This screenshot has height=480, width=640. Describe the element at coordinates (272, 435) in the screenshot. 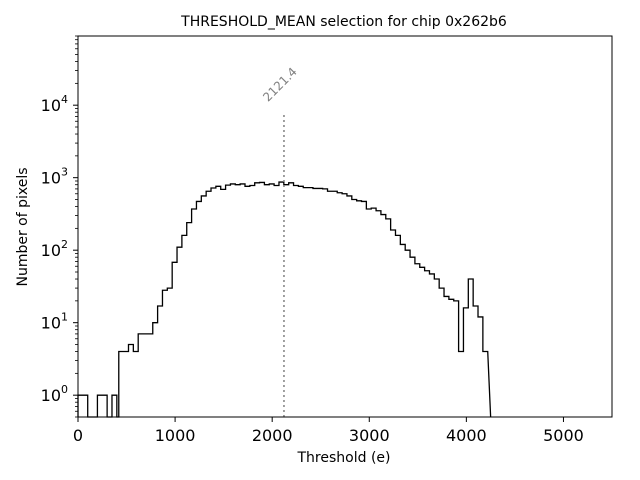

I see `x-tick-label: 2000` at that location.